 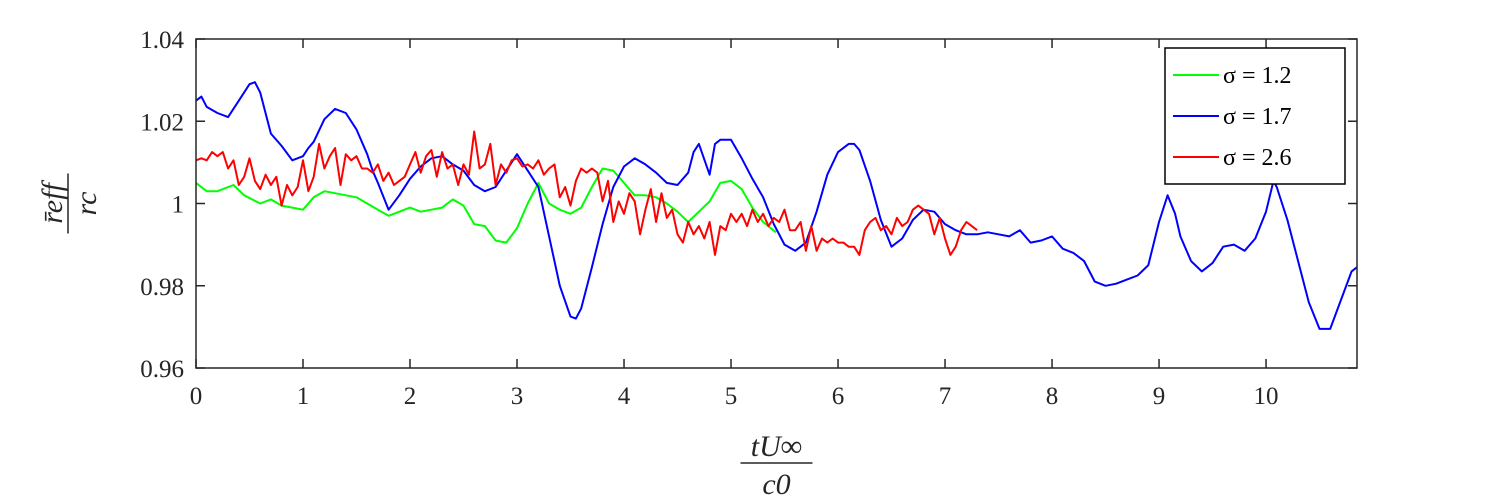 I want to click on x-tick-label: 4, so click(x=624, y=396).